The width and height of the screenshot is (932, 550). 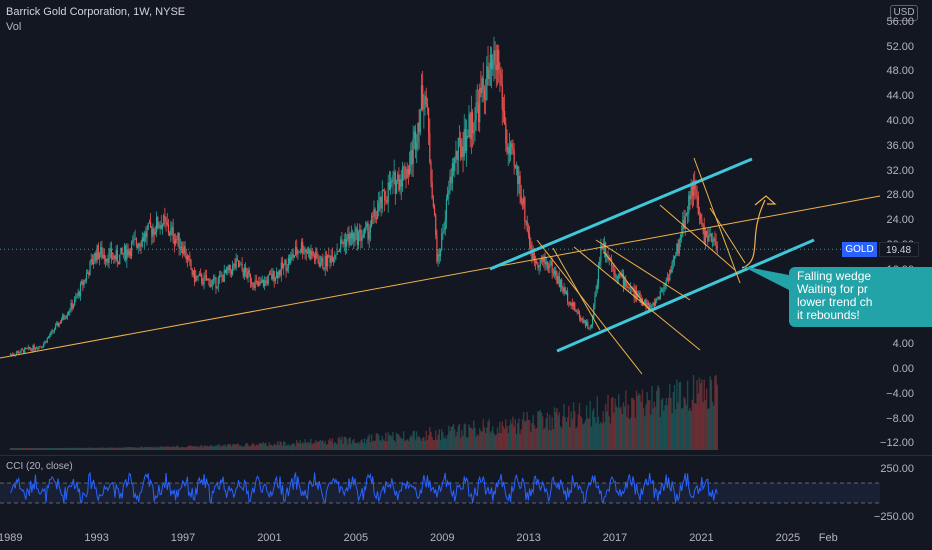 What do you see at coordinates (363, 487) in the screenshot?
I see `cci-line` at bounding box center [363, 487].